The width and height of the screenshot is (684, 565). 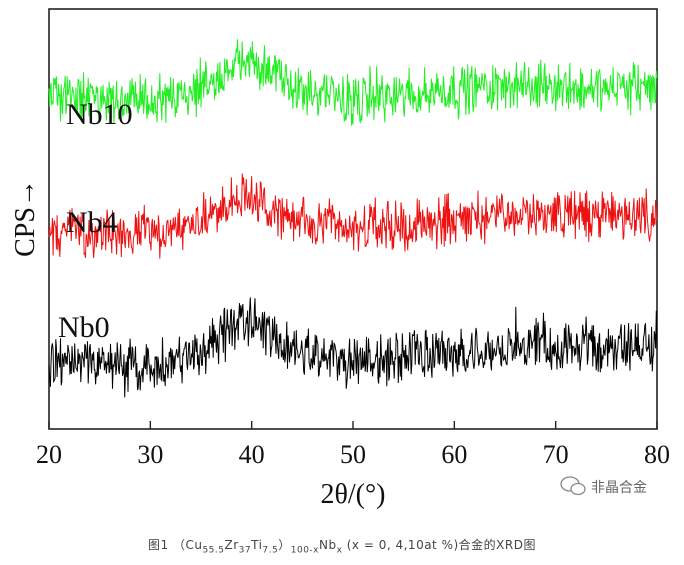 I want to click on caption-sub: 37, so click(x=245, y=550).